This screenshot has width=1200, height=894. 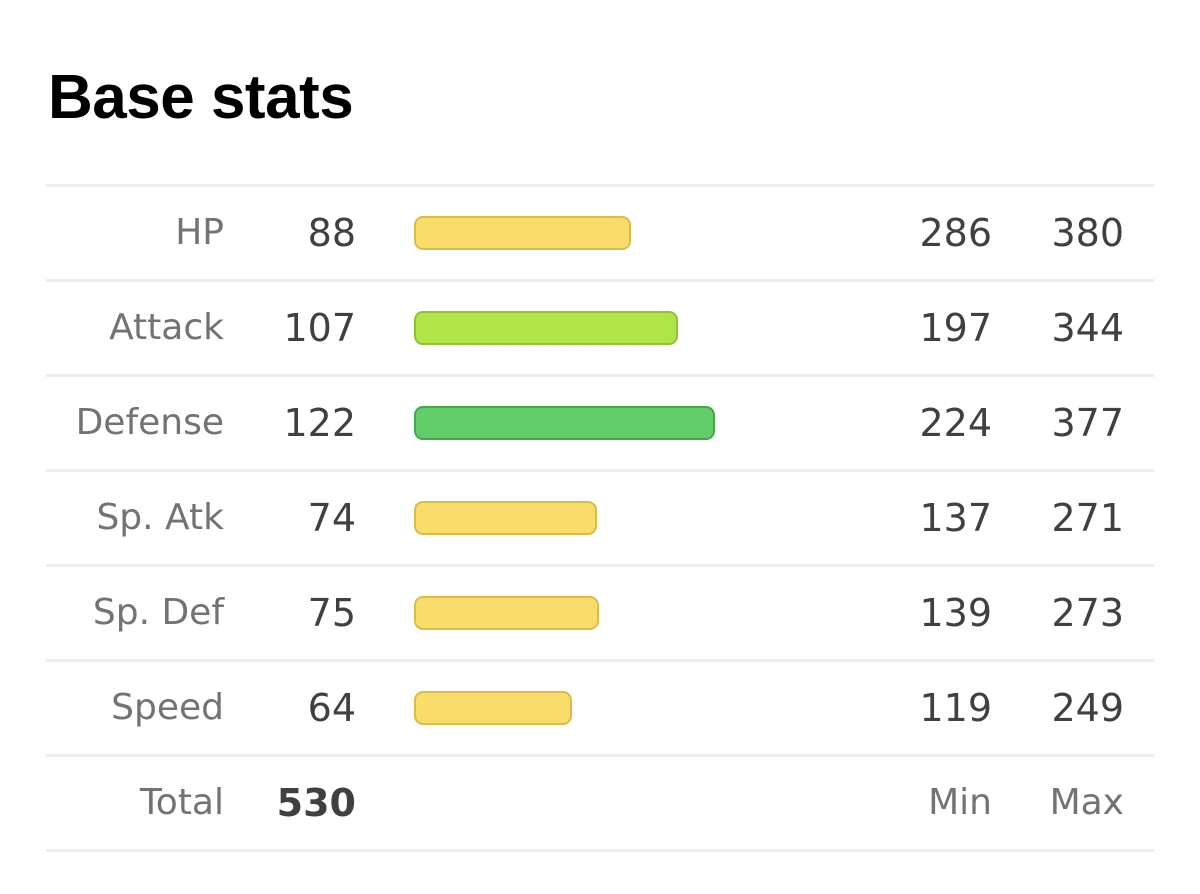 What do you see at coordinates (1087, 423) in the screenshot?
I see `stat-max-value: 377` at bounding box center [1087, 423].